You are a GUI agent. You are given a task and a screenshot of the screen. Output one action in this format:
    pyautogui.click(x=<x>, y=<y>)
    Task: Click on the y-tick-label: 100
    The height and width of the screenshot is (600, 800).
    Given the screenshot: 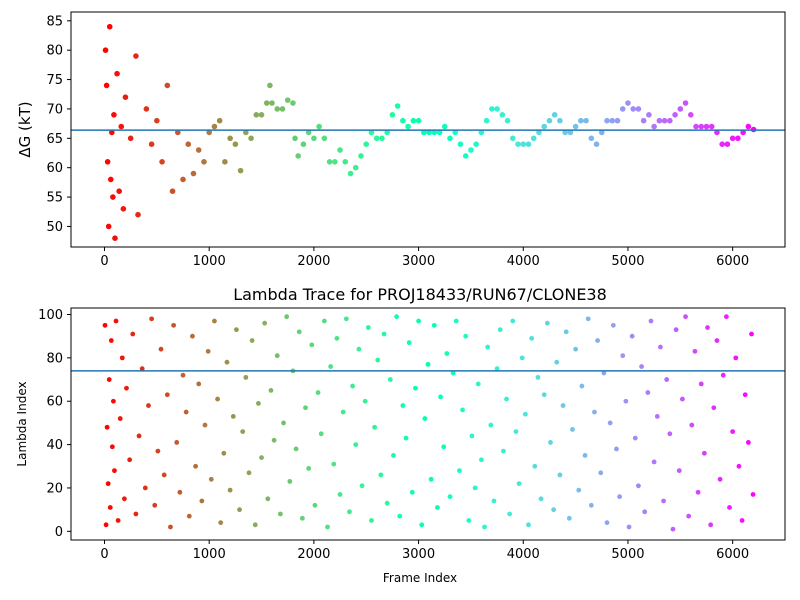 What is the action you would take?
    pyautogui.click(x=50, y=315)
    